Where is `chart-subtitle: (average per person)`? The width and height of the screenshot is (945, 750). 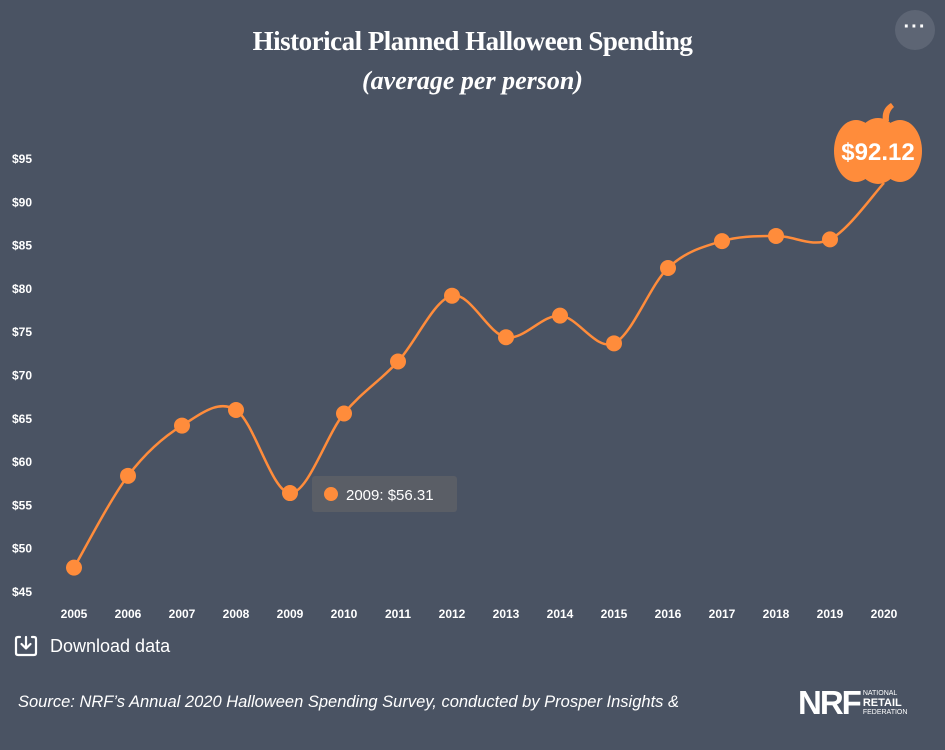
chart-subtitle: (average per person) is located at coordinates (472, 80).